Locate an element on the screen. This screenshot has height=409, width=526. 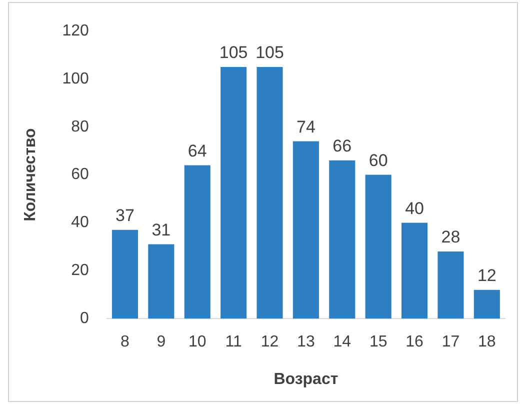
y-tick-label: 120 is located at coordinates (75, 31).